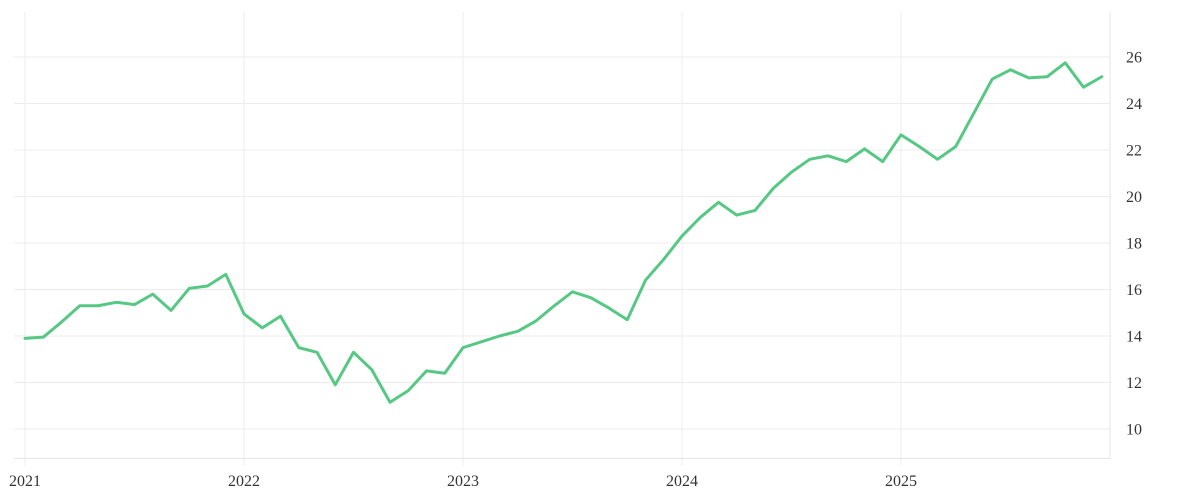 The height and width of the screenshot is (500, 1200). I want to click on x-axis-label: 2022, so click(244, 481).